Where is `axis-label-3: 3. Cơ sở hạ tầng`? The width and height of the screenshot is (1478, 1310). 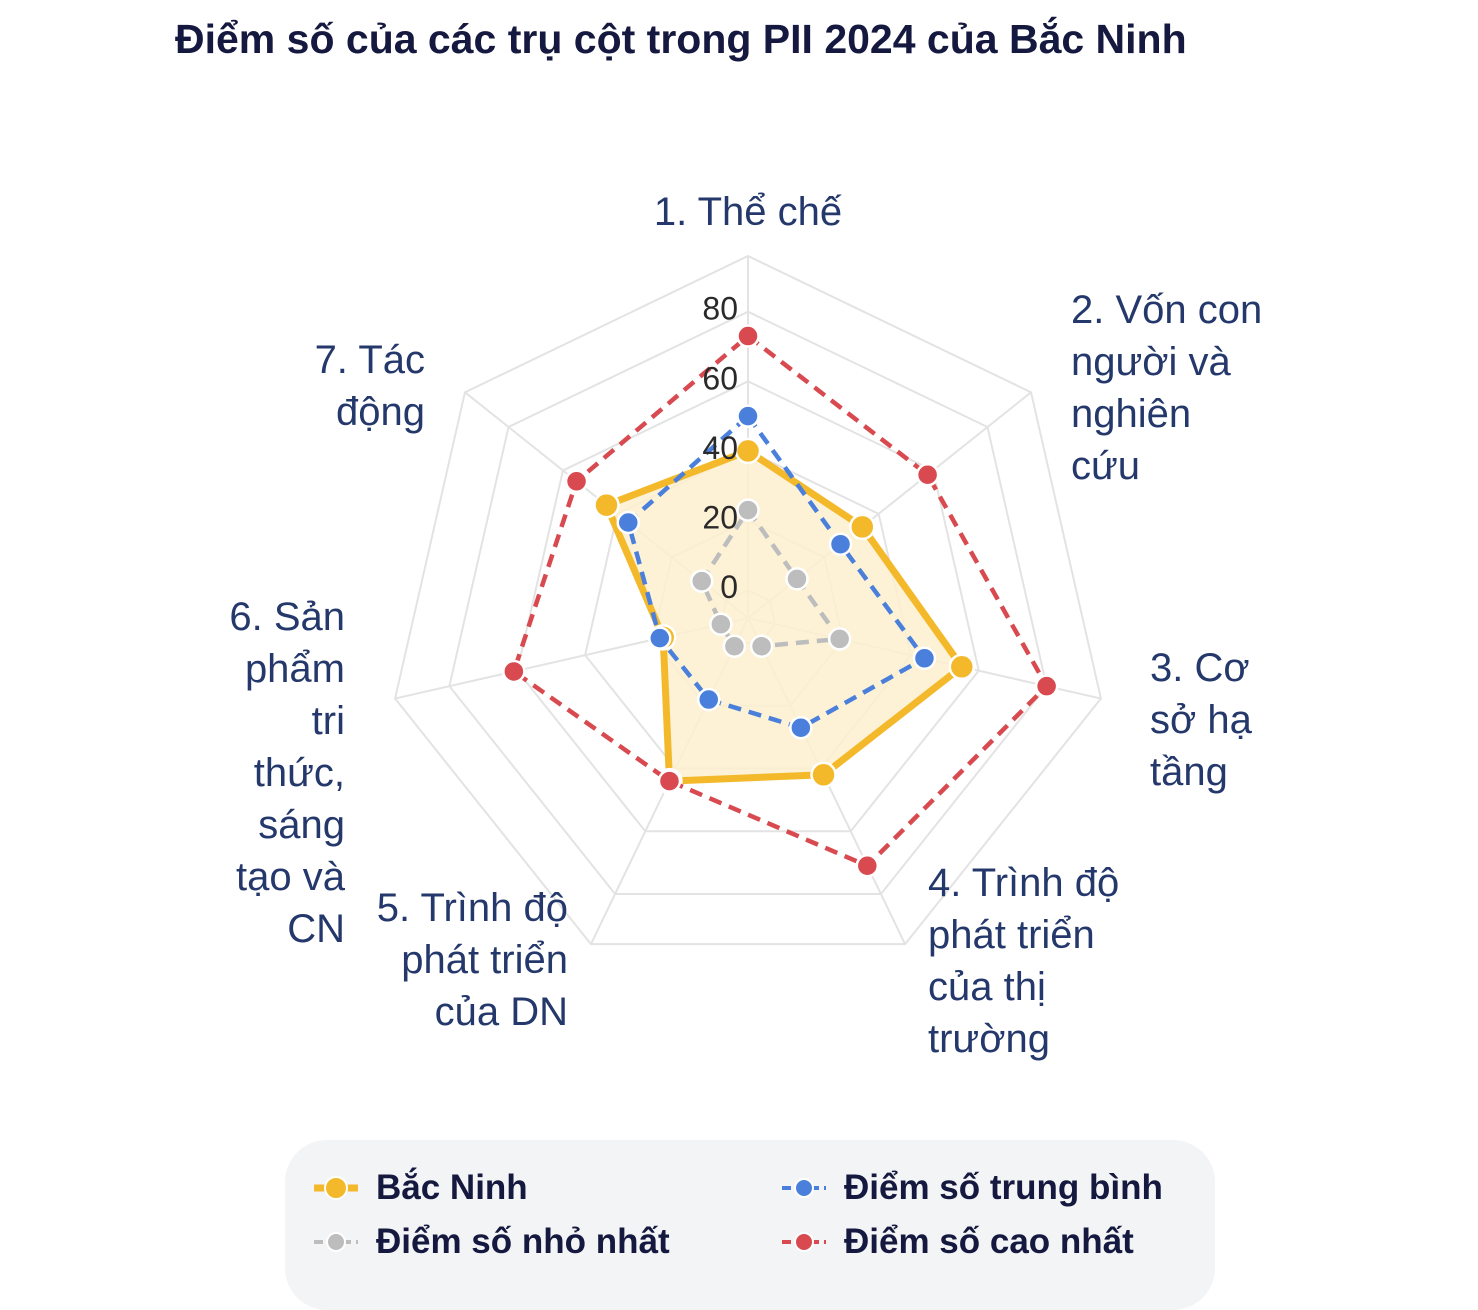
axis-label-3: 3. Cơ sở hạ tầng is located at coordinates (1201, 720).